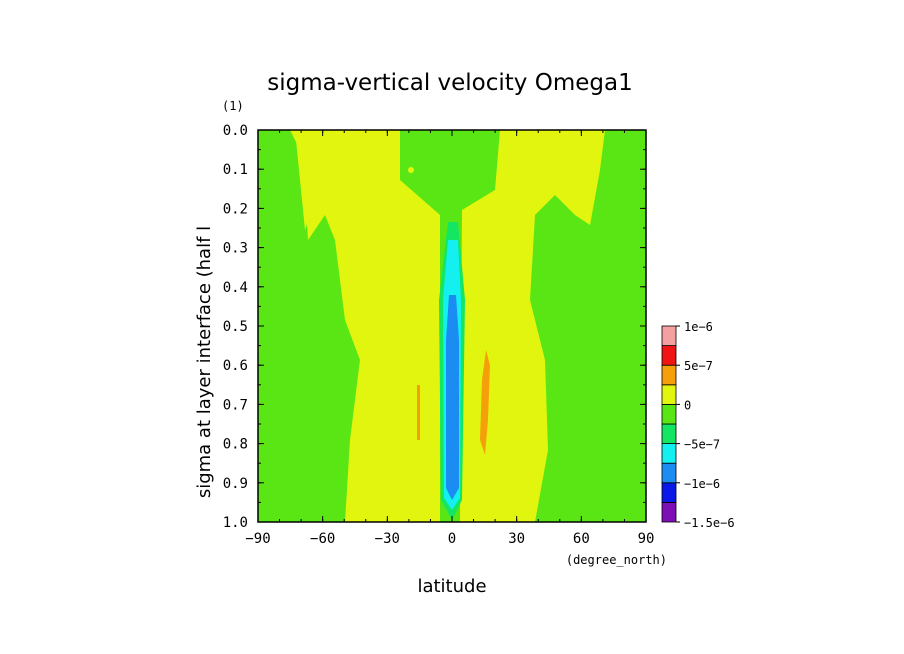  What do you see at coordinates (532, 326) in the screenshot?
I see `field-yellow-center-east` at bounding box center [532, 326].